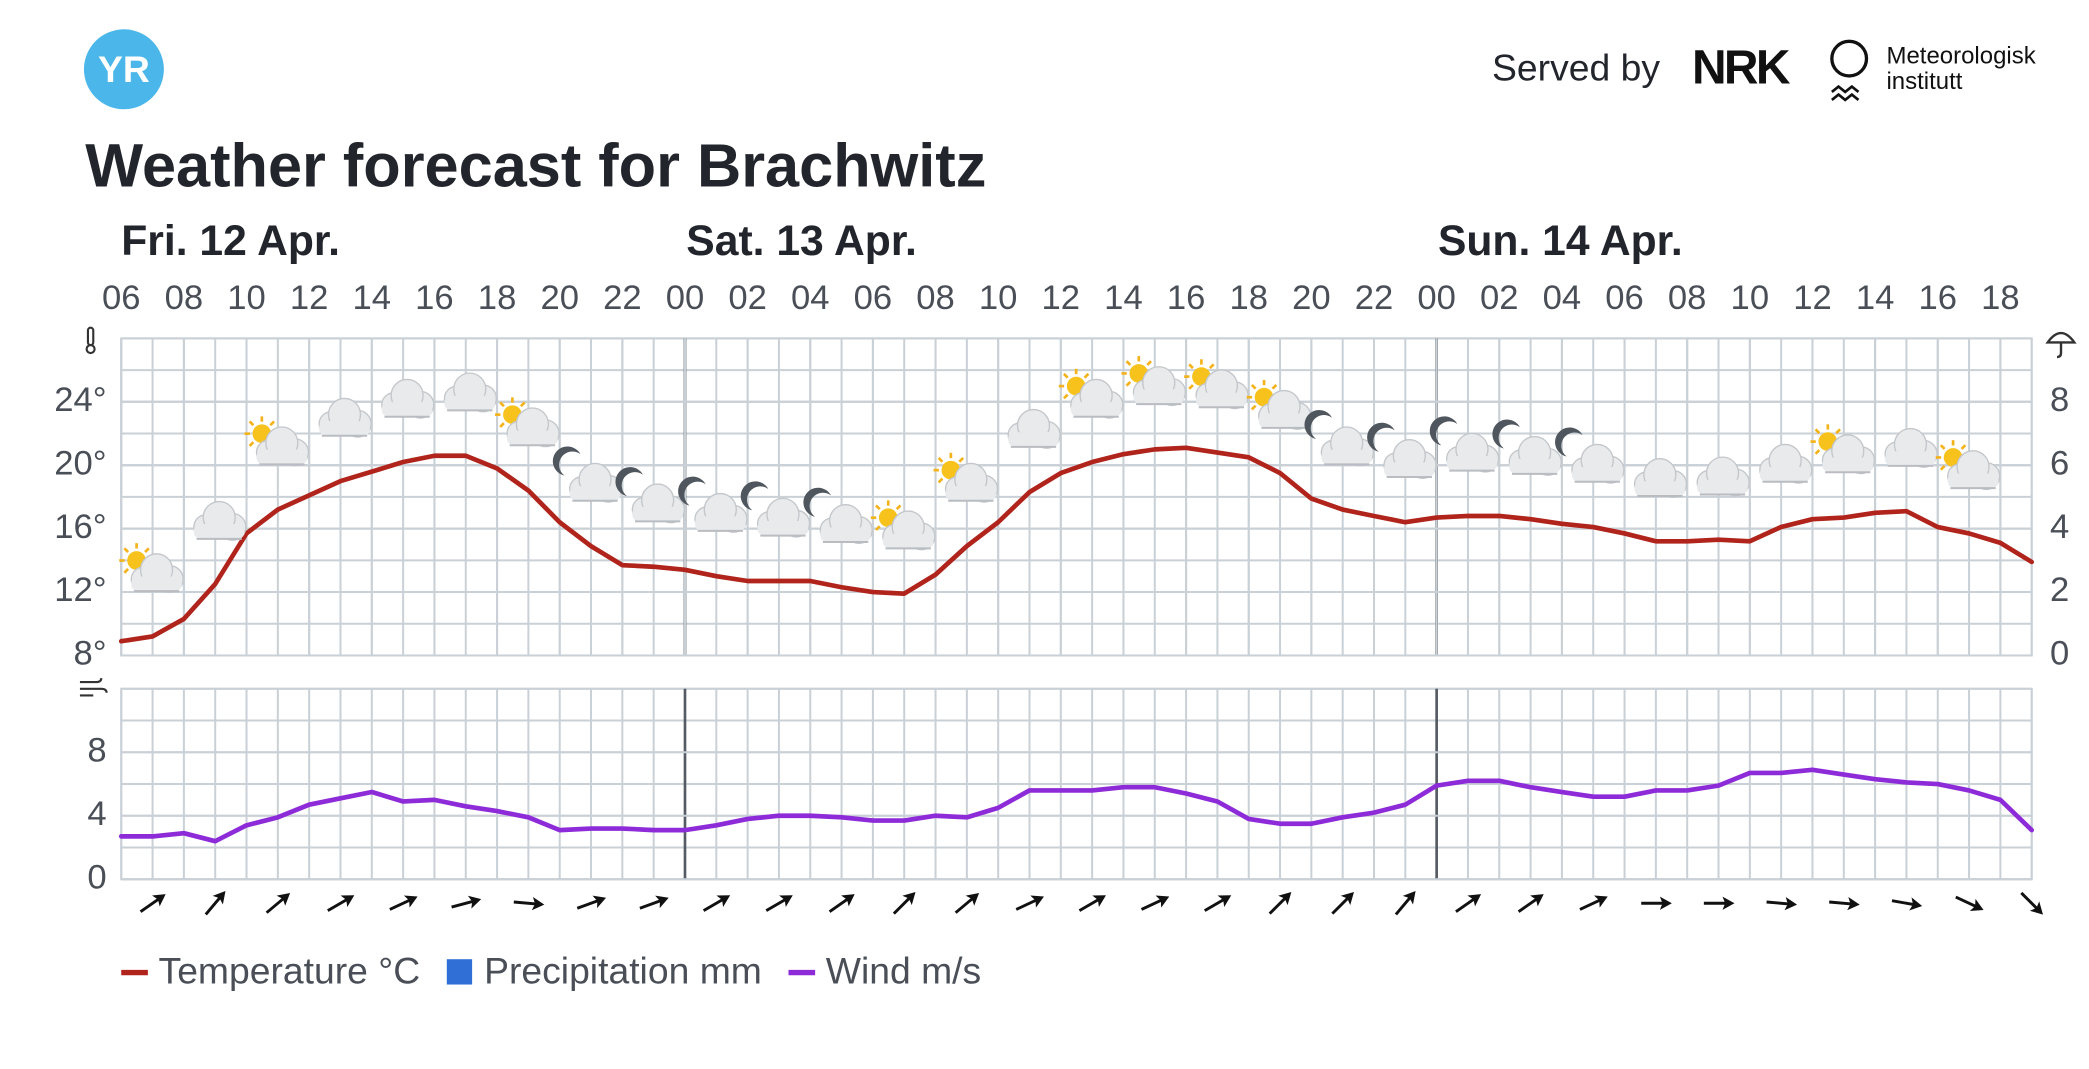 This screenshot has width=2089, height=1069. What do you see at coordinates (1374, 298) in the screenshot?
I see `x-tick-label: 22` at bounding box center [1374, 298].